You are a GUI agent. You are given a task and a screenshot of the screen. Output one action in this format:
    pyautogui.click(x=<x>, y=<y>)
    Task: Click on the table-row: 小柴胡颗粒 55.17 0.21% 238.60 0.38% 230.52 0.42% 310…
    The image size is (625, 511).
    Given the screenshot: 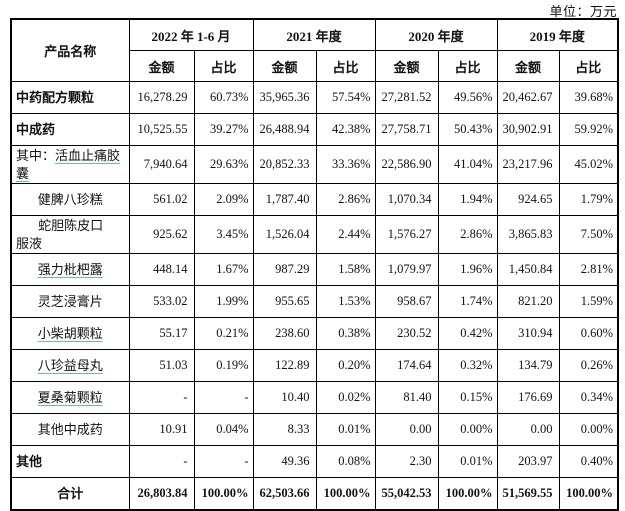 What is the action you would take?
    pyautogui.click(x=314, y=334)
    